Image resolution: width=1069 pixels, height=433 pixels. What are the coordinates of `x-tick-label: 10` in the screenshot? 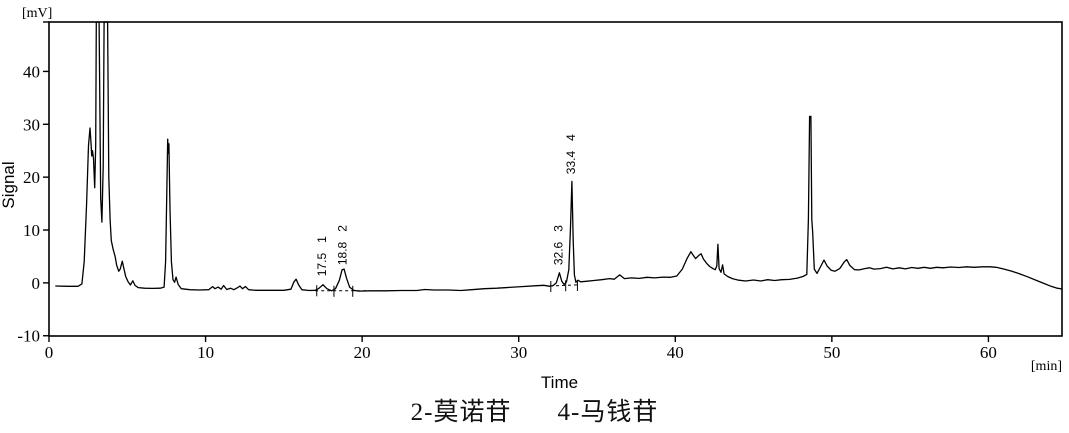 It's located at (205, 352).